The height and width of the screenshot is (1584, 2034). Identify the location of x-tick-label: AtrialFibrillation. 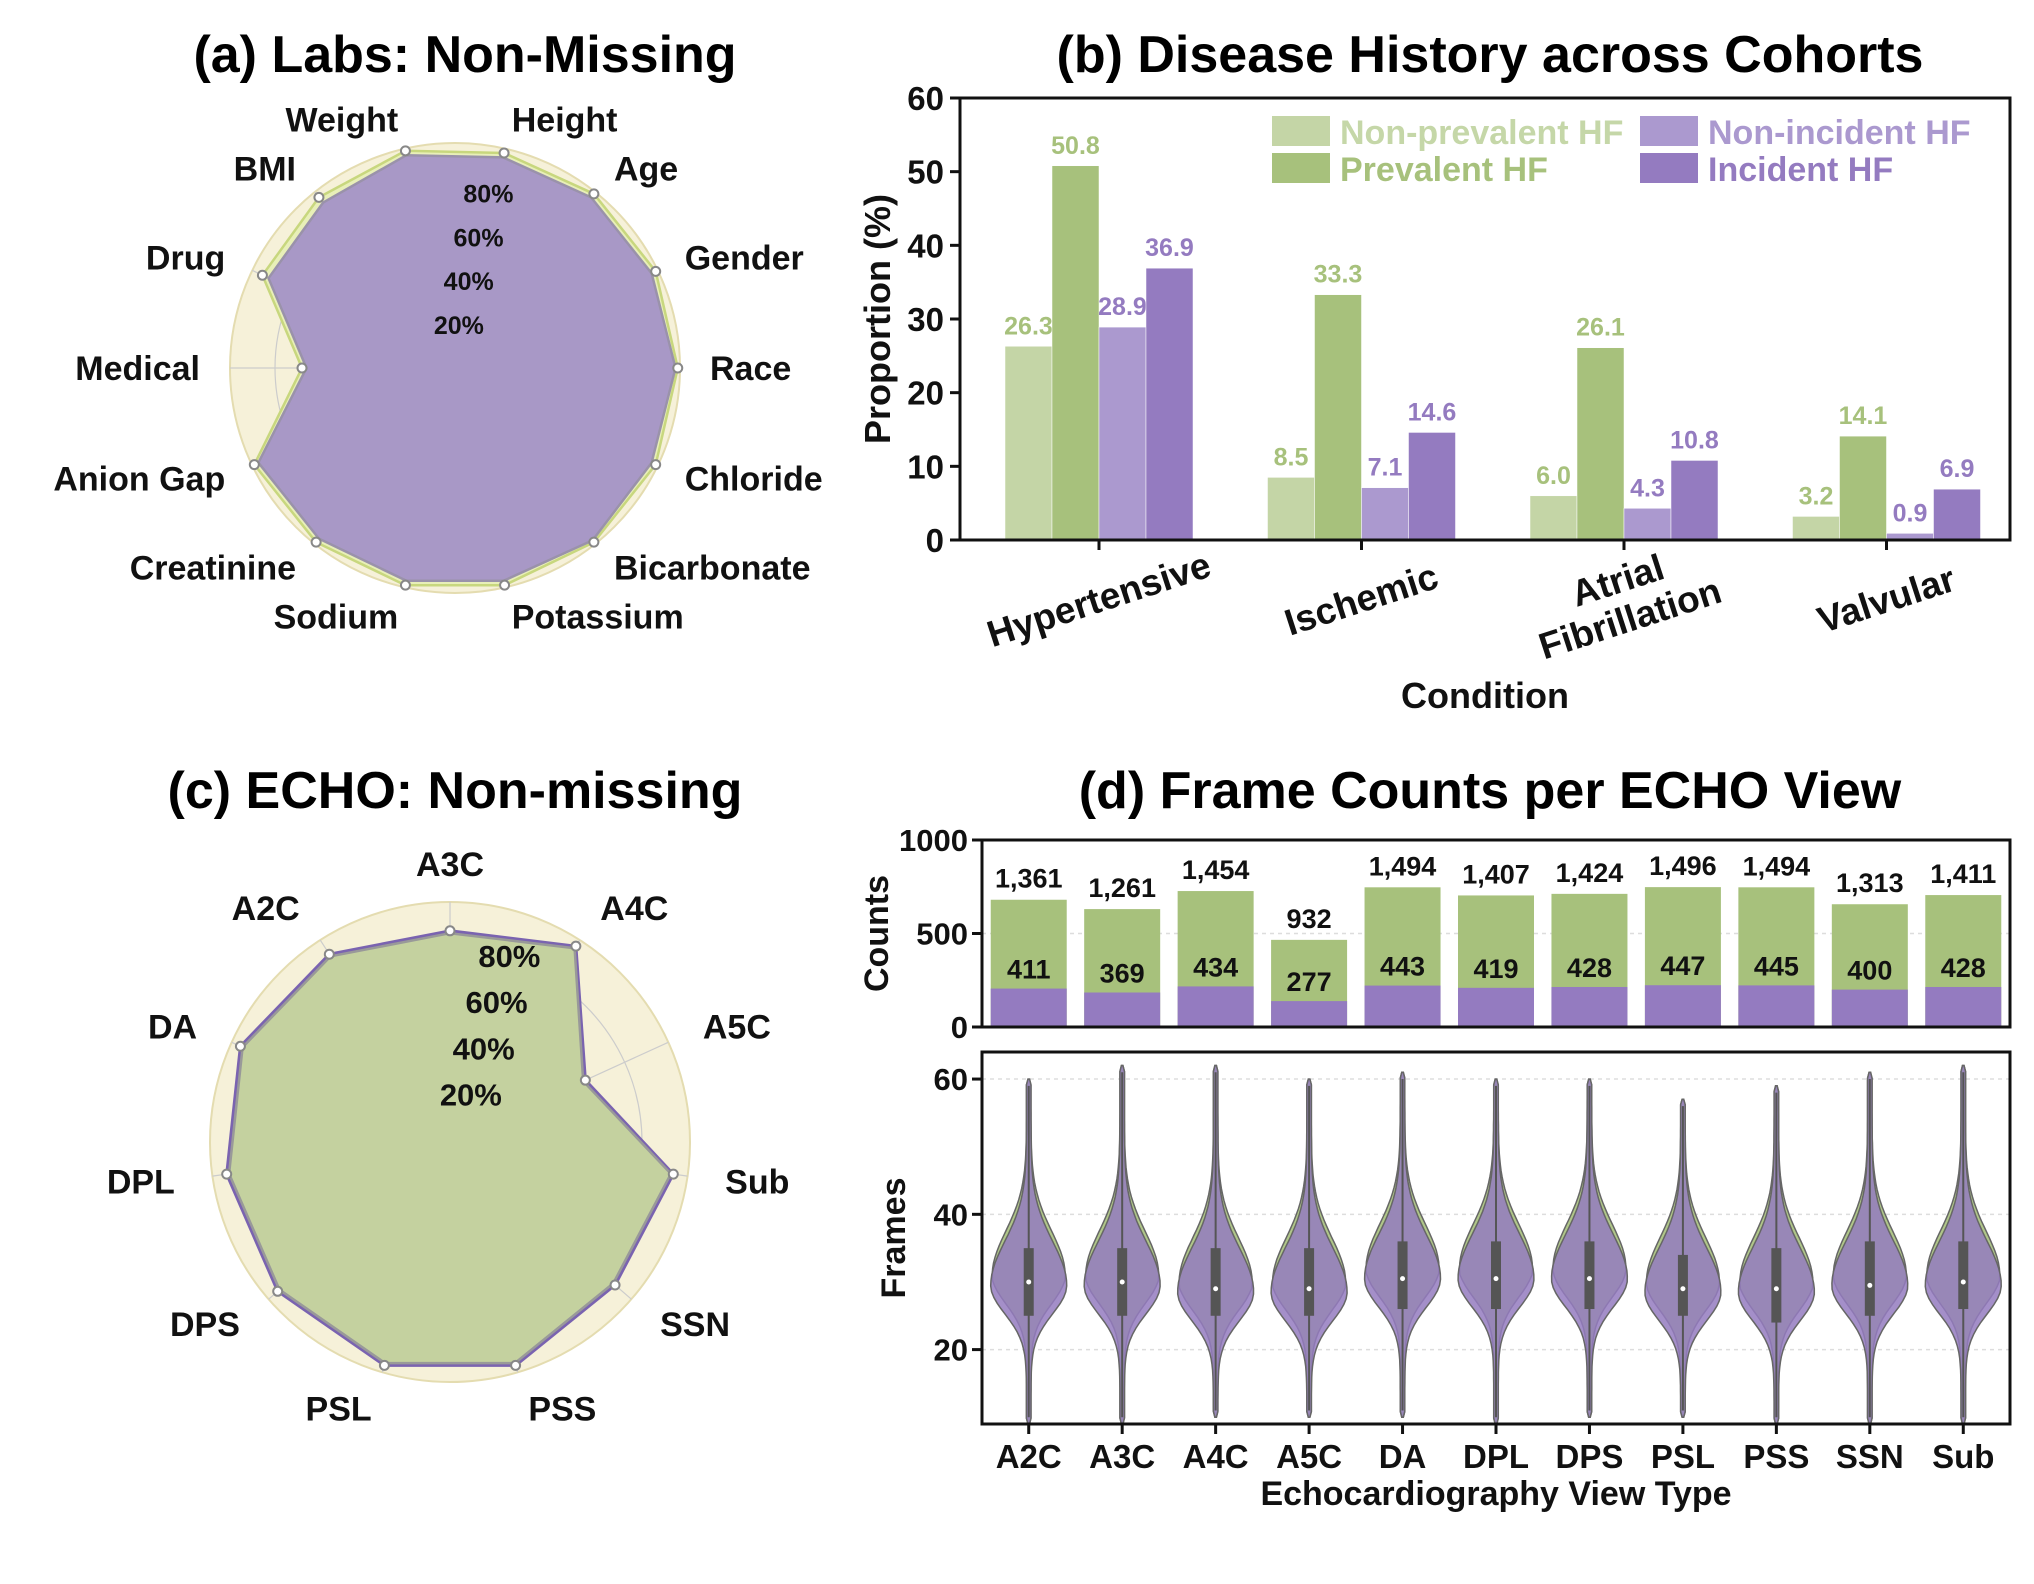
(1623, 599).